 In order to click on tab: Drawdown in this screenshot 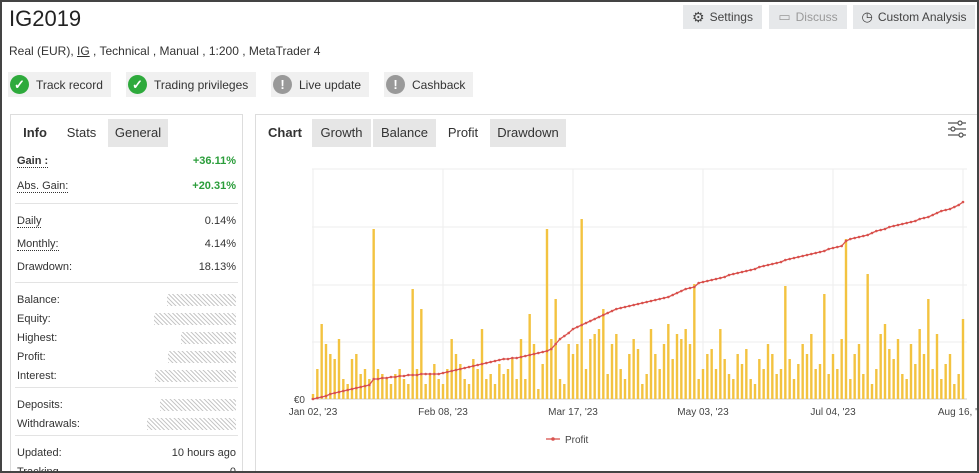, I will do `click(528, 133)`.